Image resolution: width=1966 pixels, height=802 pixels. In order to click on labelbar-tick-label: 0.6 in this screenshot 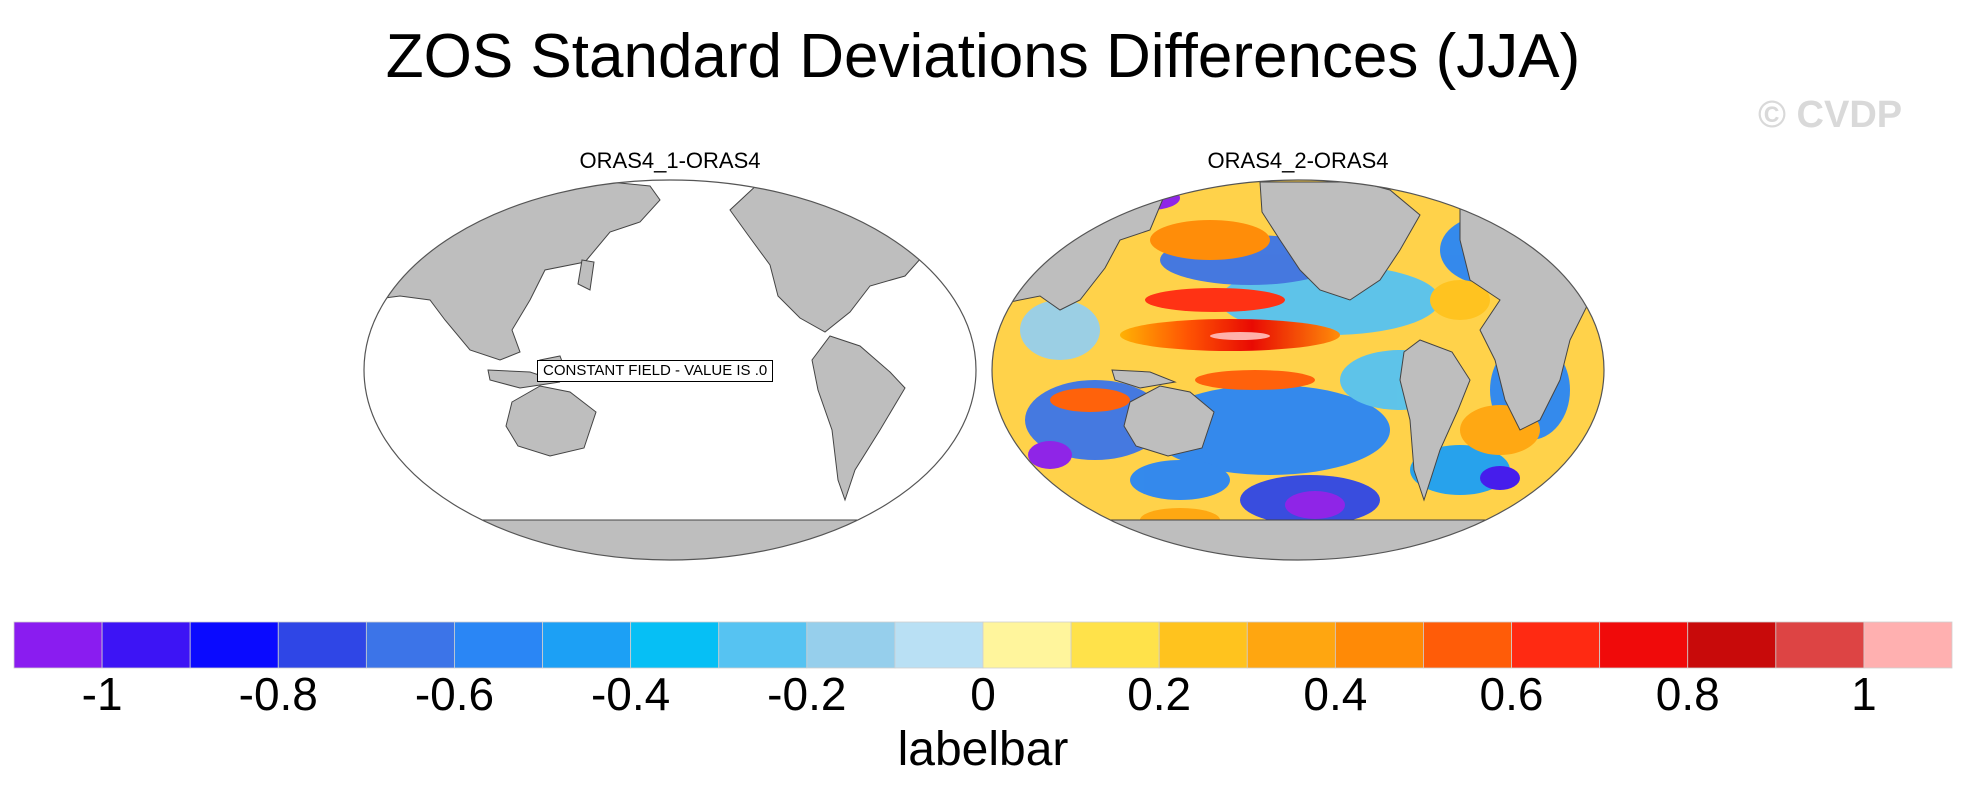, I will do `click(1511, 694)`.